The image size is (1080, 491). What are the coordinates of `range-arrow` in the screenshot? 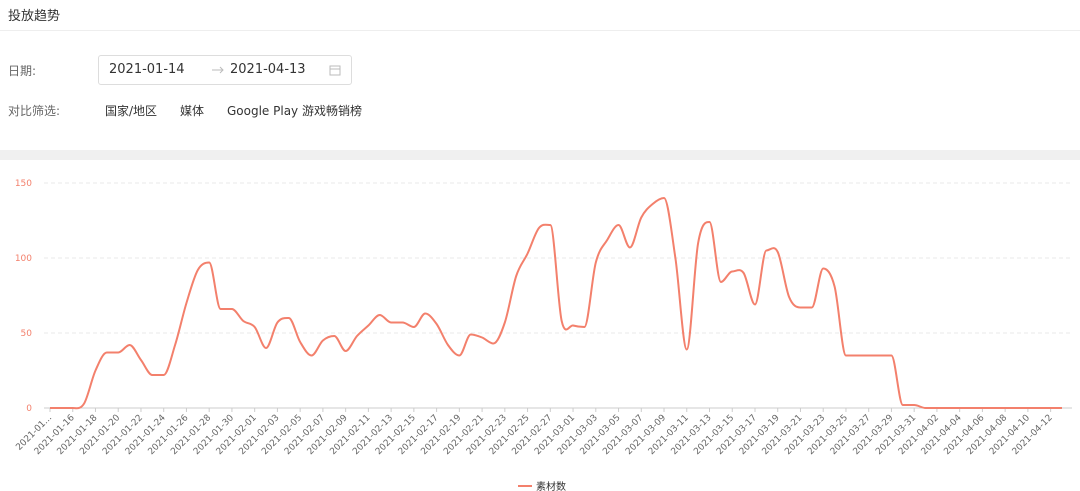 It's located at (218, 70).